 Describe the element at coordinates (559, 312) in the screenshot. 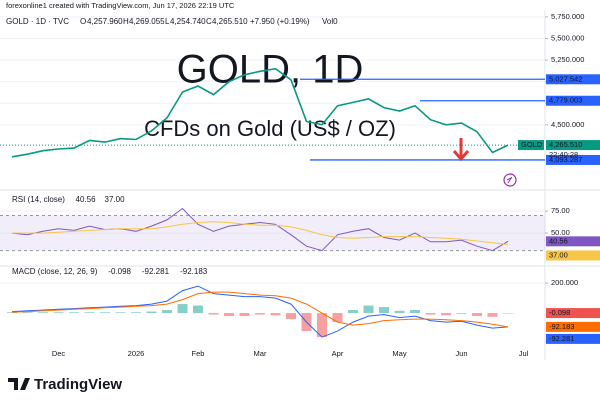

I see `price-label-text: -0.098` at that location.